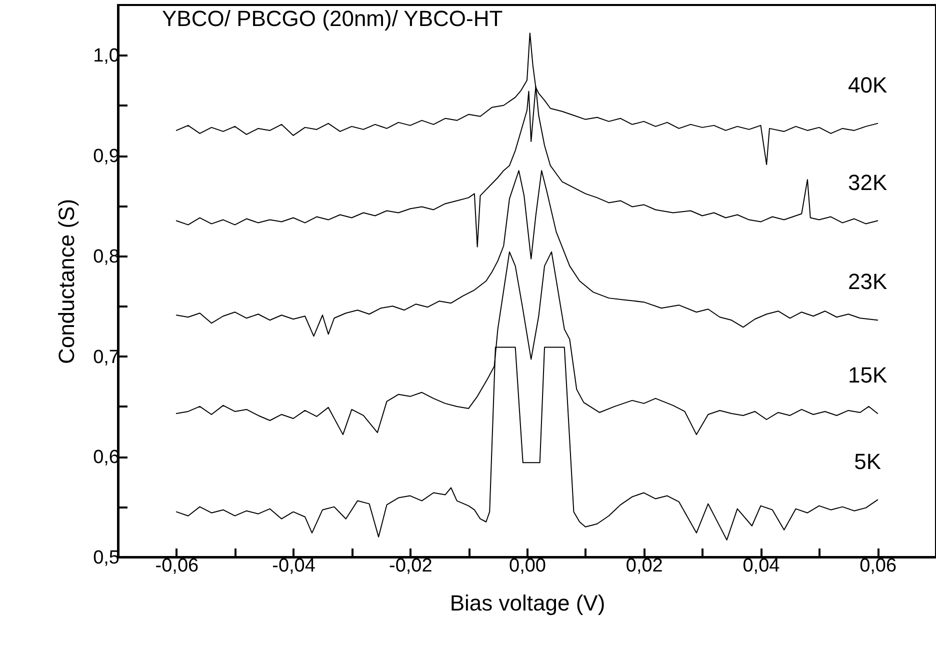 This screenshot has width=936, height=646. I want to click on x-tick-label: -0,04, so click(294, 566).